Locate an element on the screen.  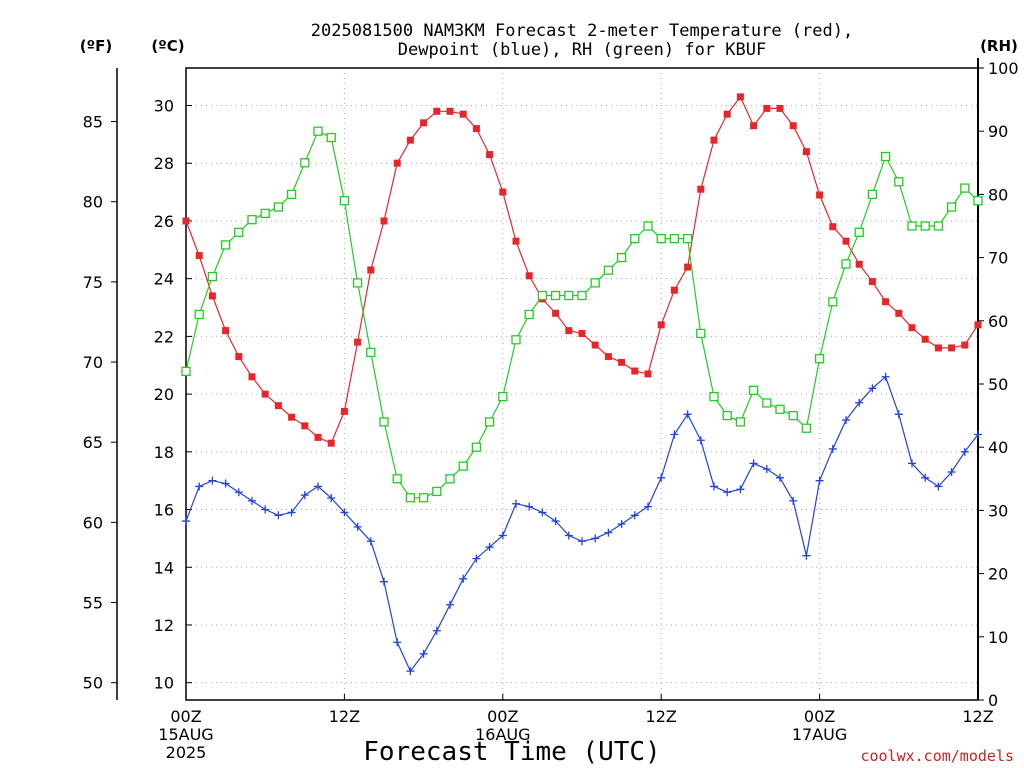
rh-tick-label: 70 is located at coordinates (998, 258).